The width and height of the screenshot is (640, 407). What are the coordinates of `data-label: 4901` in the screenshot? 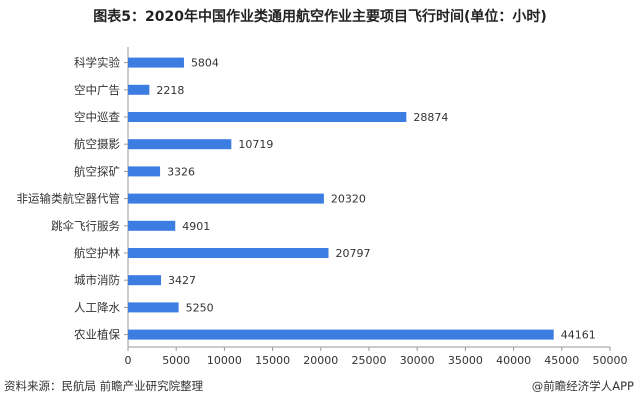 It's located at (196, 226).